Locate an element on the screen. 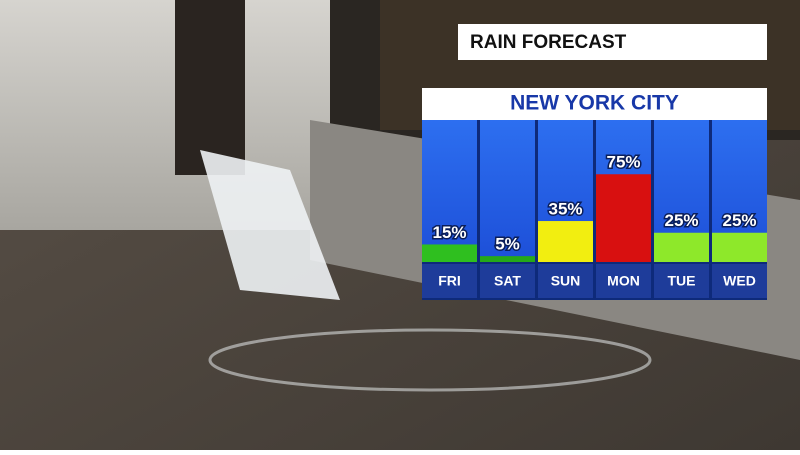 The width and height of the screenshot is (800, 455). value-label: 75% is located at coordinates (623, 162).